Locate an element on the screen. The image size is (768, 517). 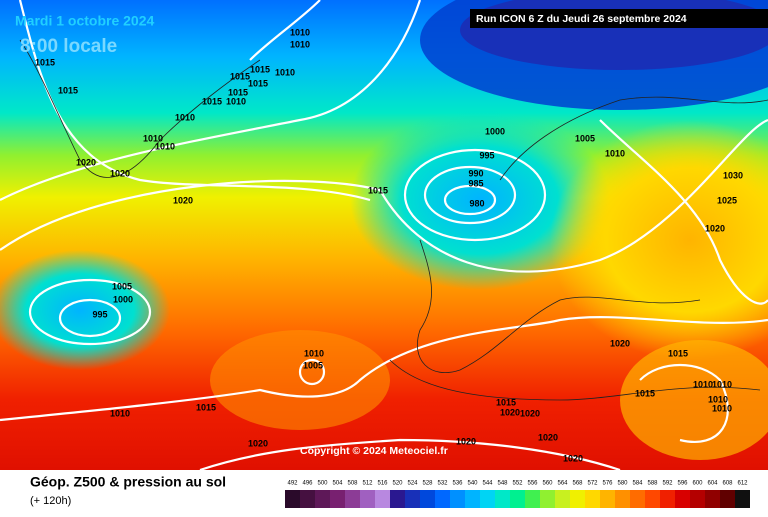
scale-label: 600 is located at coordinates (697, 484).